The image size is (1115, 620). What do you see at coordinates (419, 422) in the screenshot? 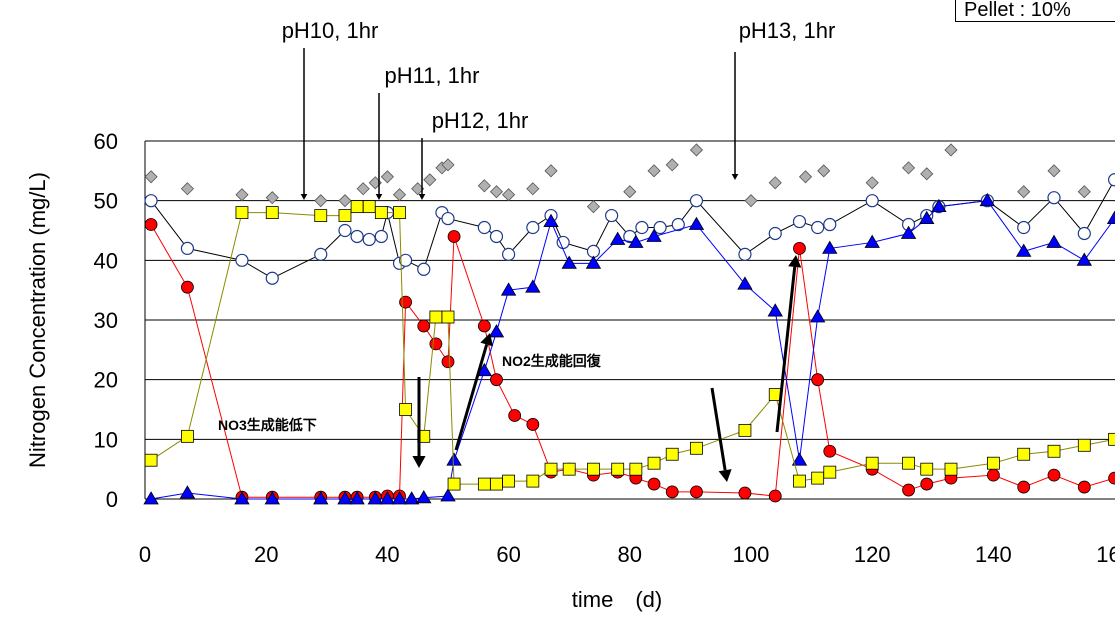
I see `trend-arrow-down` at bounding box center [419, 422].